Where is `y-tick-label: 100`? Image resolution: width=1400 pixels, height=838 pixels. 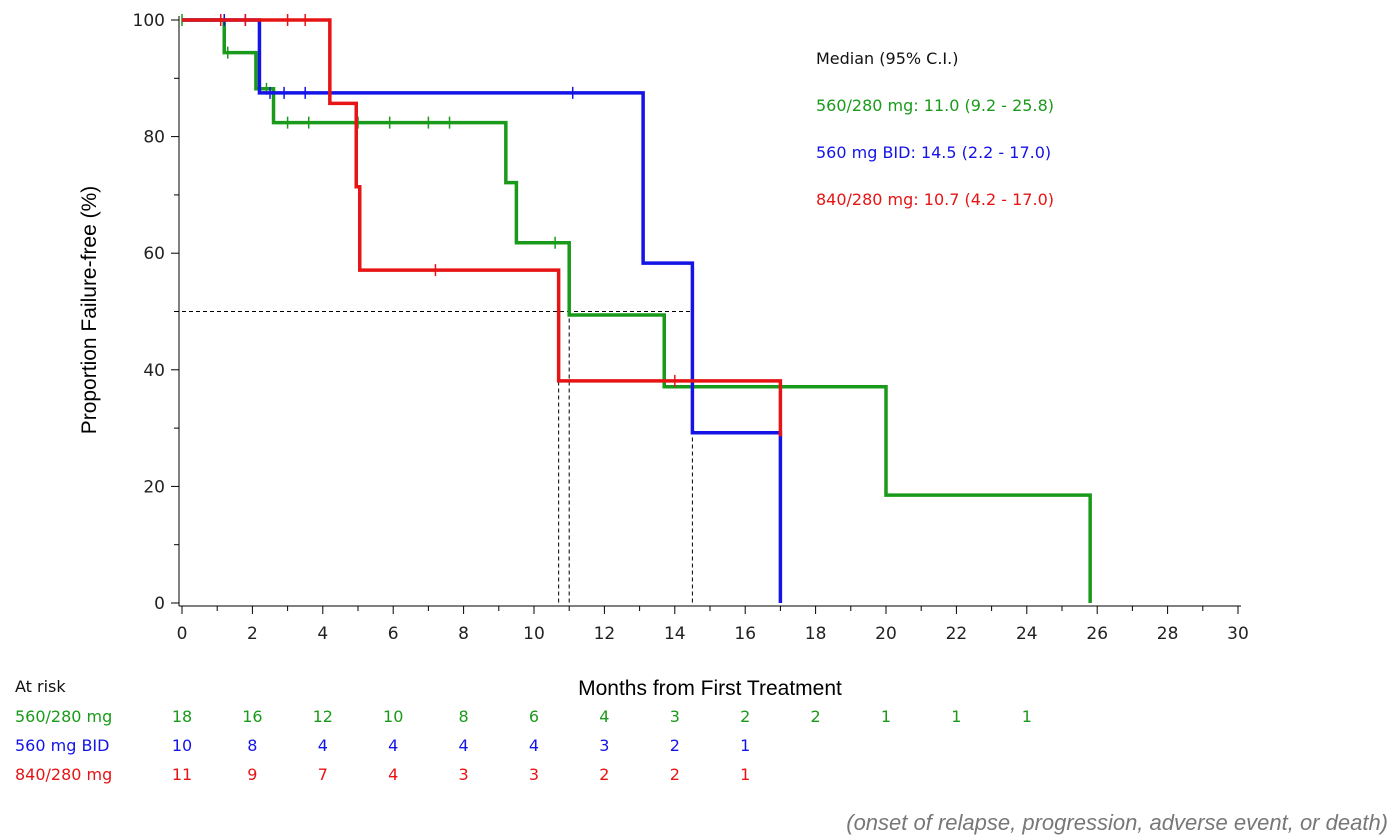
y-tick-label: 100 is located at coordinates (149, 21).